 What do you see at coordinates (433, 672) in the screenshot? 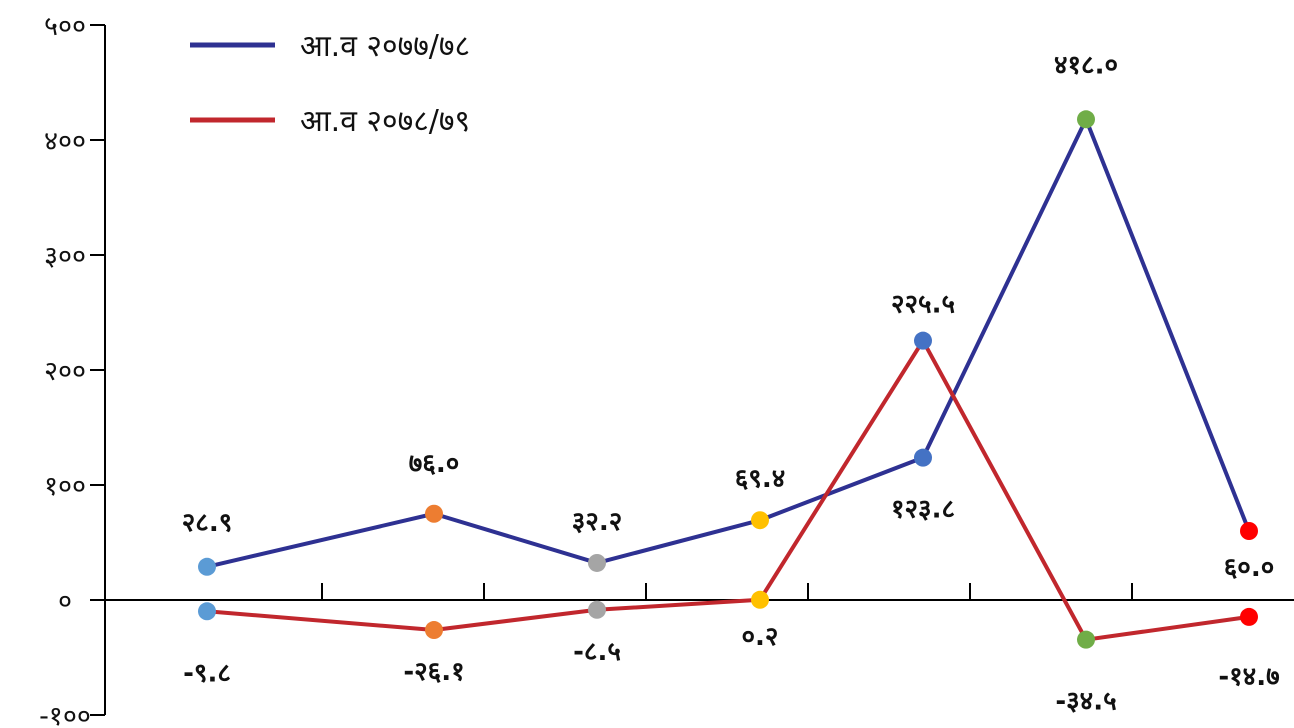
I see `data-label: -२६.१` at bounding box center [433, 672].